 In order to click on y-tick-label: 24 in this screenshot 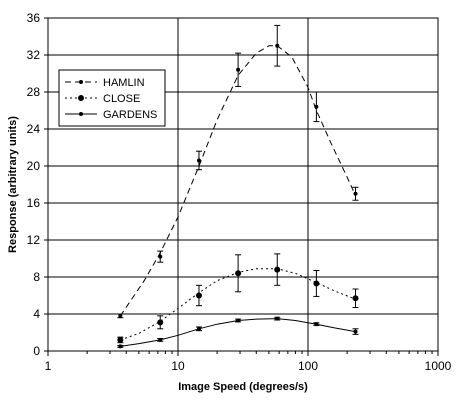, I will do `click(34, 129)`.